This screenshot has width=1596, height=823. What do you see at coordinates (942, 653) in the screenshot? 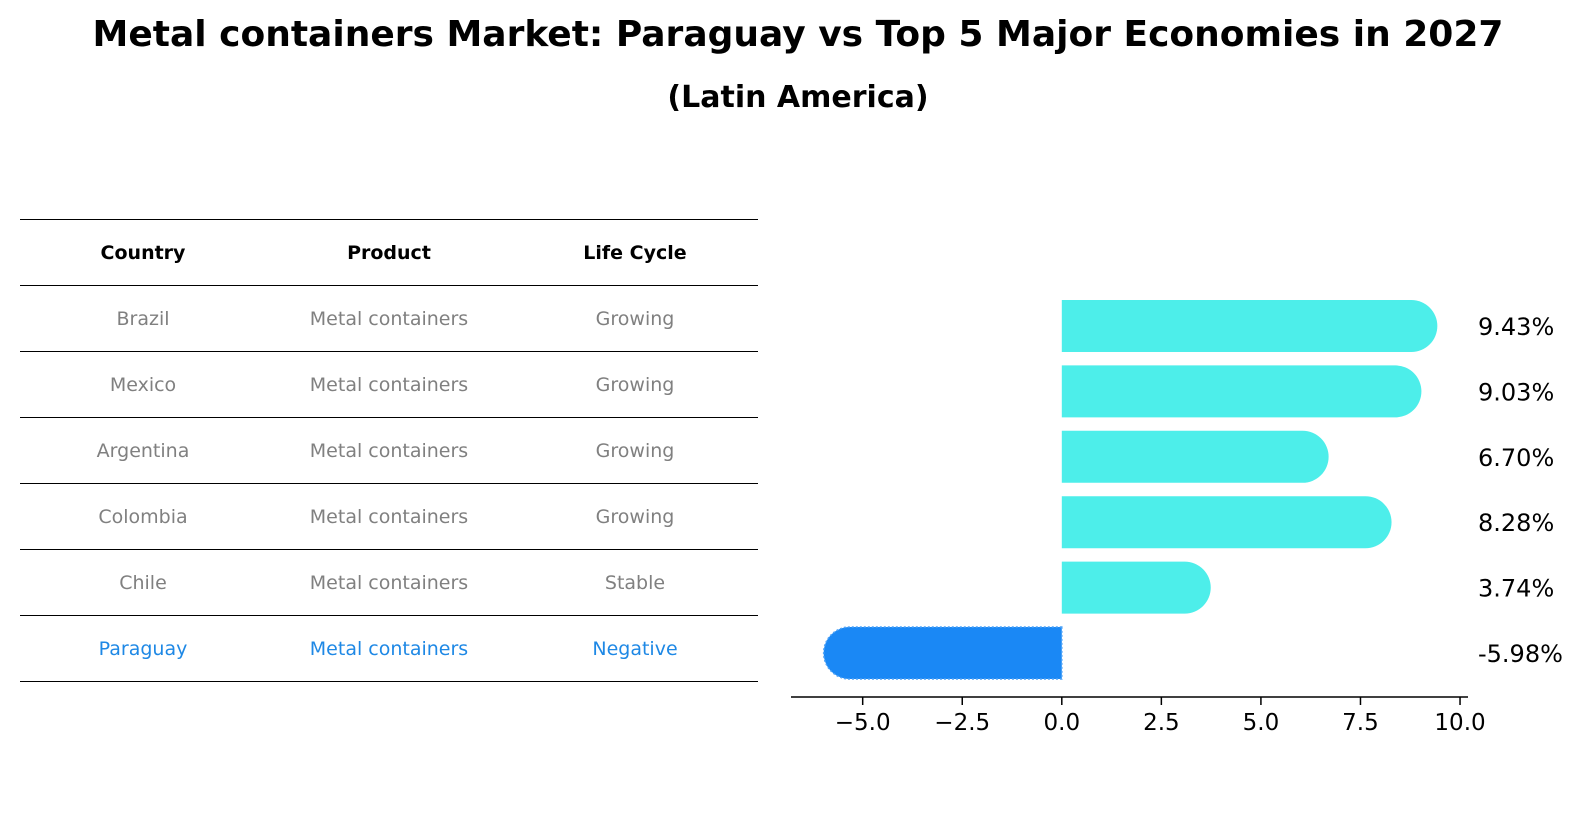
I see `bar-paraguay` at bounding box center [942, 653].